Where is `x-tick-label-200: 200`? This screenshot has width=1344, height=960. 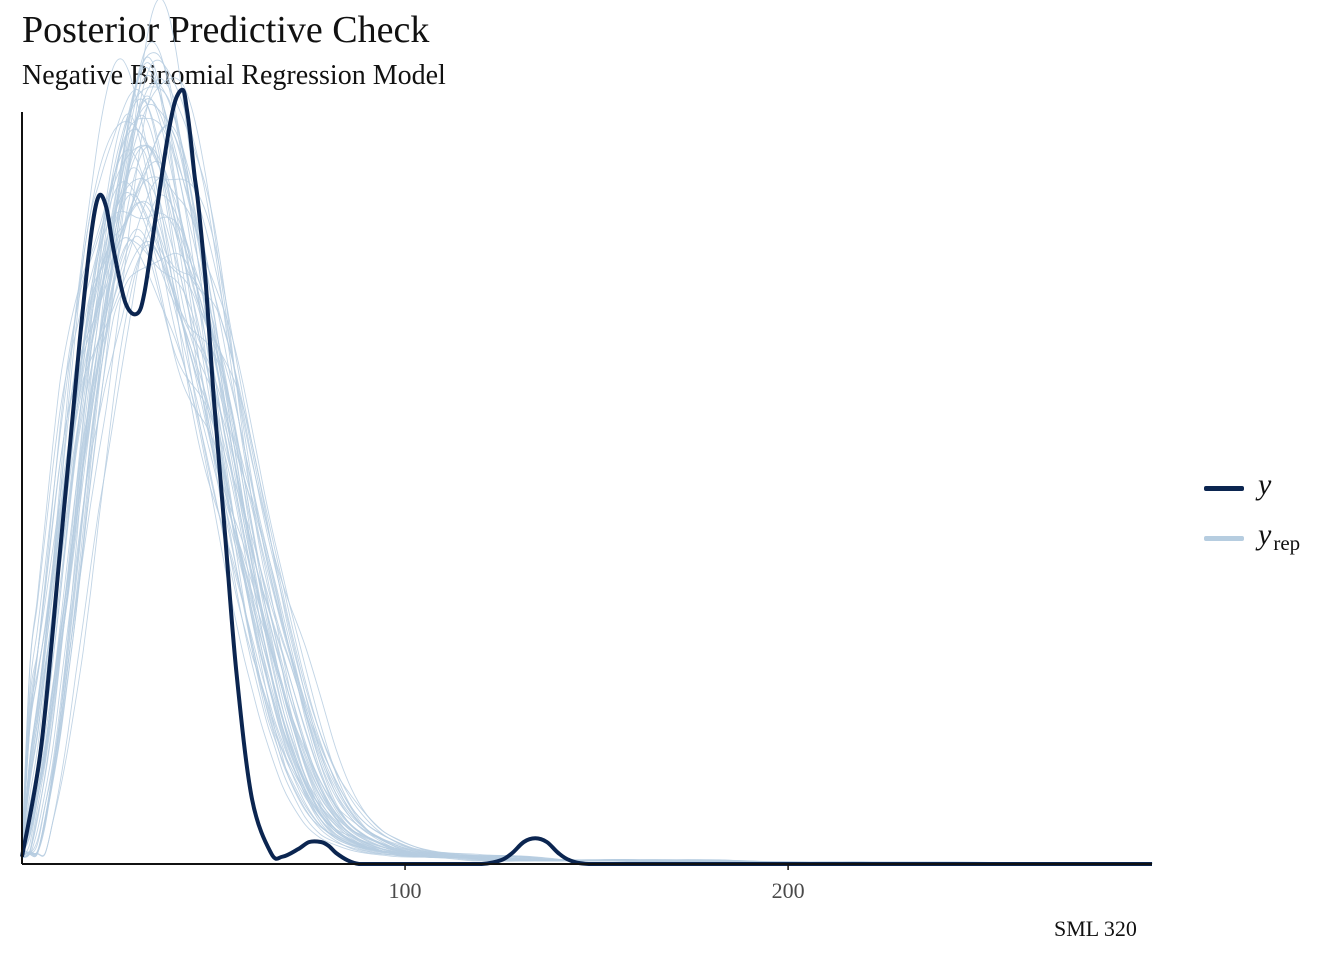
x-tick-label-200: 200 is located at coordinates (788, 890).